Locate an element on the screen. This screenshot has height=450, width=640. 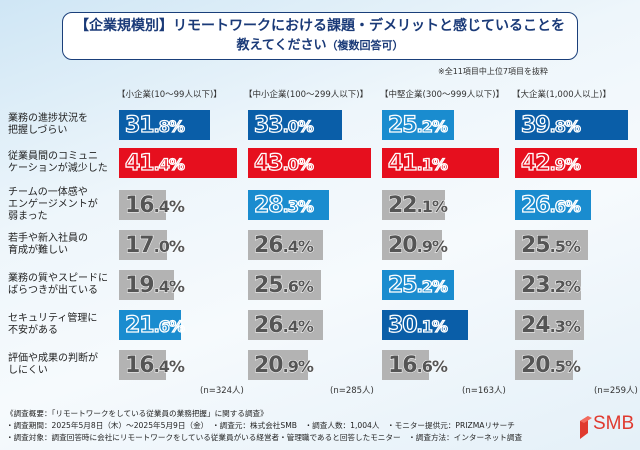
bar: 43.0% is located at coordinates (309, 163).